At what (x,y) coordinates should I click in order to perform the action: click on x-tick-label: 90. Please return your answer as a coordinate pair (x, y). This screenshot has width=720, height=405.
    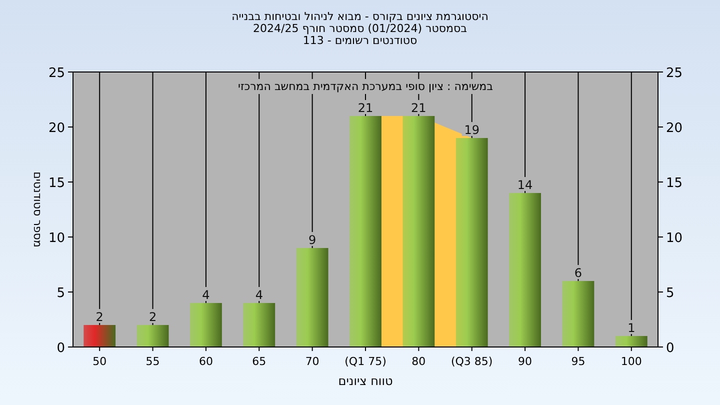
    Looking at the image, I should click on (525, 361).